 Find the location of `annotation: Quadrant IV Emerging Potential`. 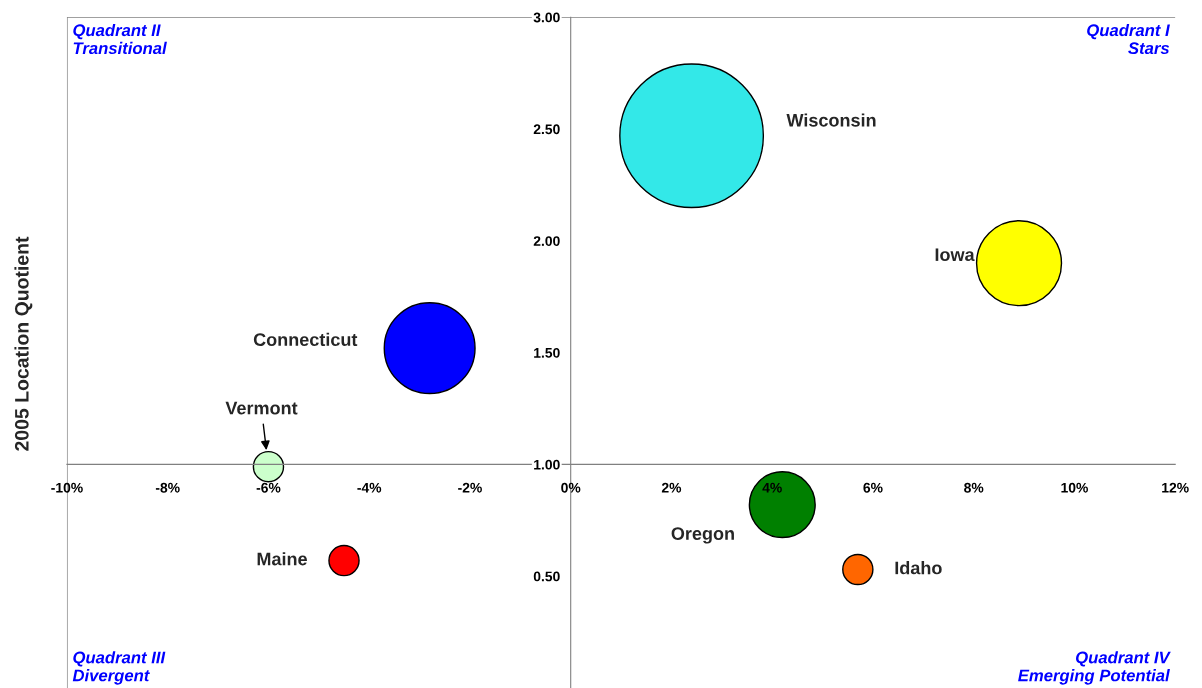

annotation: Quadrant IV Emerging Potential is located at coordinates (1094, 668).